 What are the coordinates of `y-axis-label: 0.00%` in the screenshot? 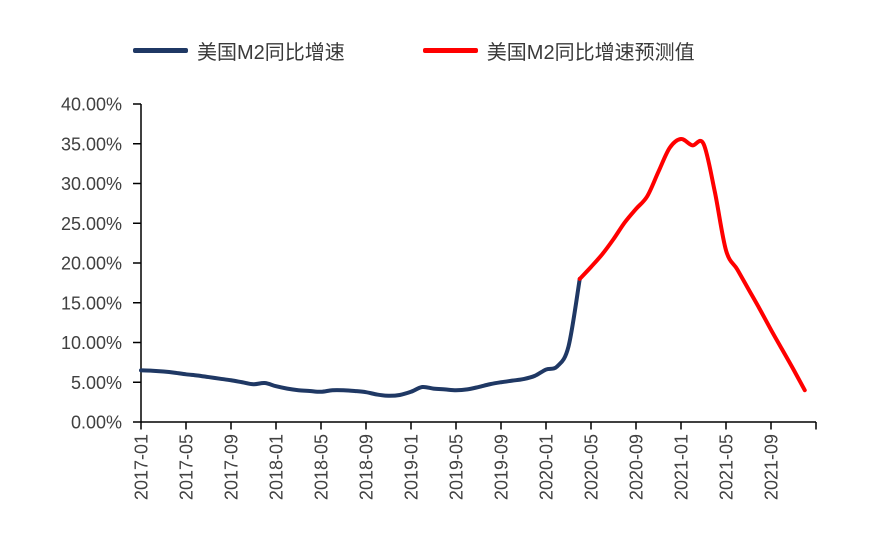 It's located at (96, 423).